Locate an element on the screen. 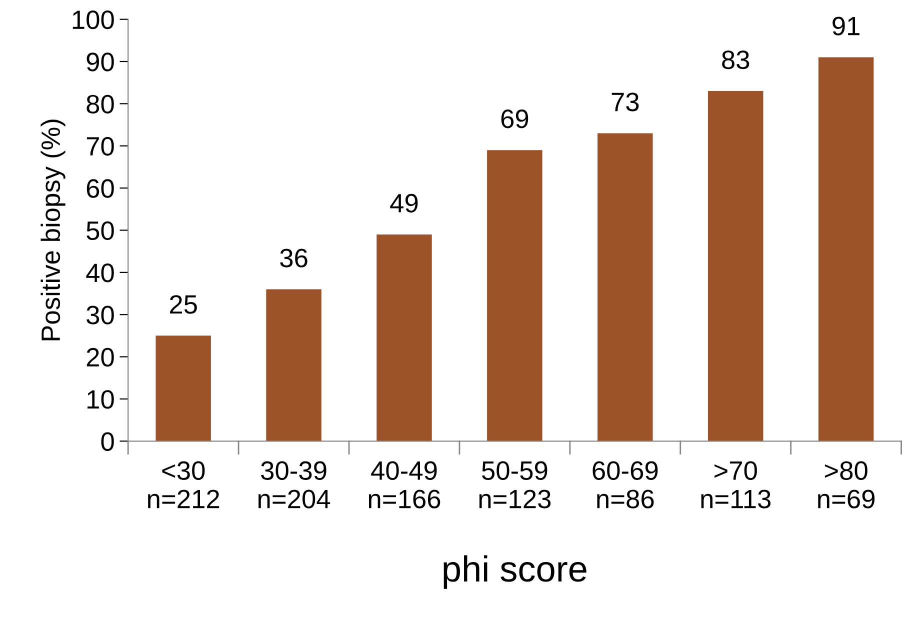  data-label: 36 is located at coordinates (294, 258).